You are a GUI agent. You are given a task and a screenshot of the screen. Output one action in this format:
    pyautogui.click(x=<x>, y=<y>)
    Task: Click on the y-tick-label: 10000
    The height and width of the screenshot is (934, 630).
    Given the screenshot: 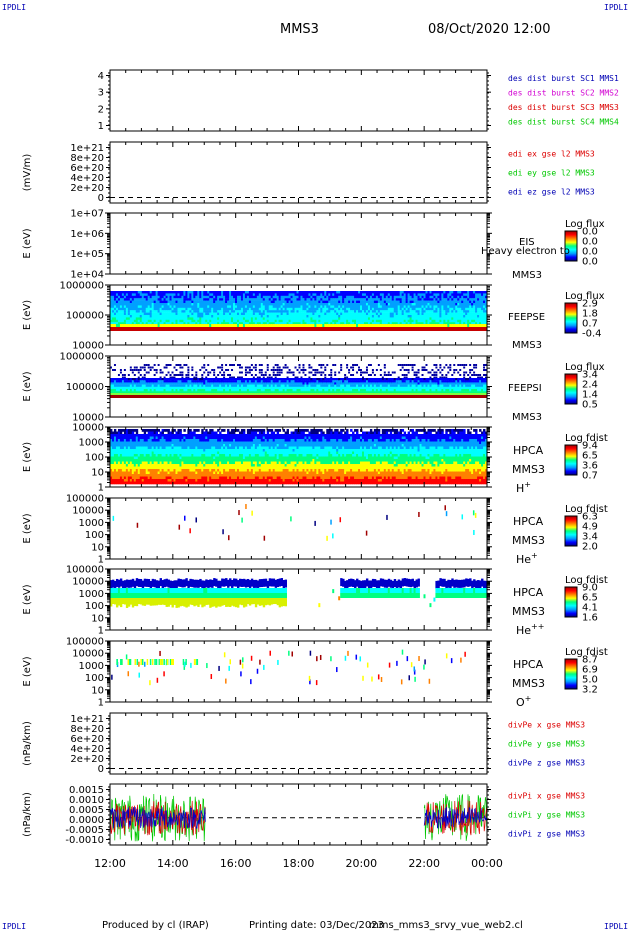 What is the action you would take?
    pyautogui.click(x=88, y=346)
    